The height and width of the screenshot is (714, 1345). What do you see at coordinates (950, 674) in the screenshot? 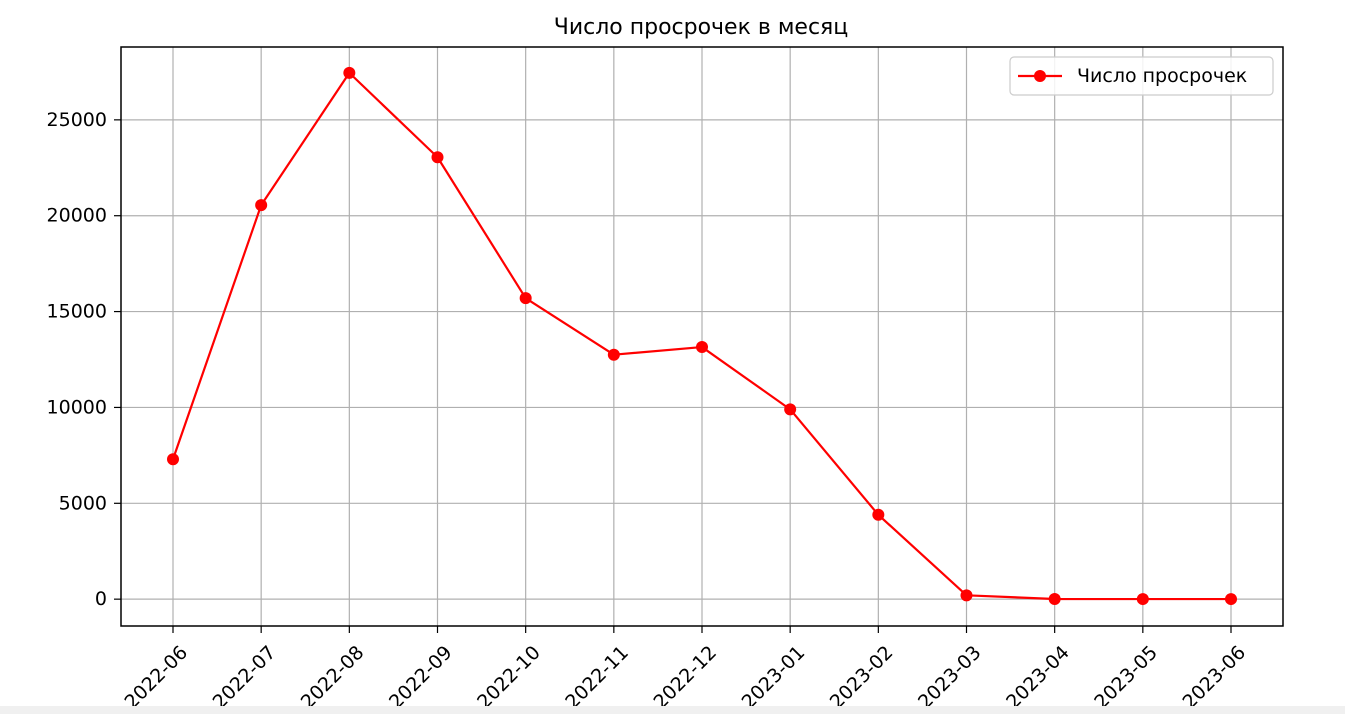
I see `x-tick-label: 2023-03` at bounding box center [950, 674].